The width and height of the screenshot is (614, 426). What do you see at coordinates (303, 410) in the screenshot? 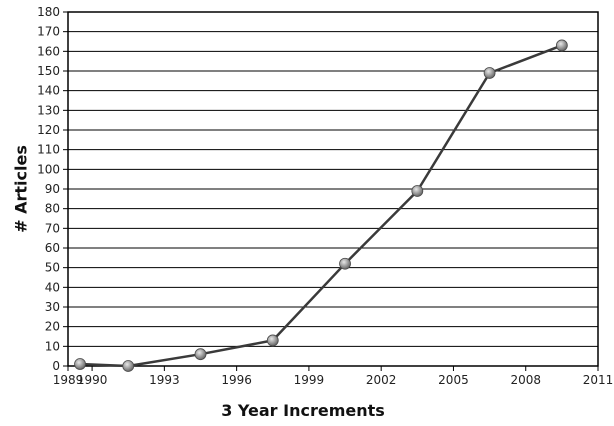
I see `x-axis-title: 3 Year Increments` at bounding box center [303, 410].